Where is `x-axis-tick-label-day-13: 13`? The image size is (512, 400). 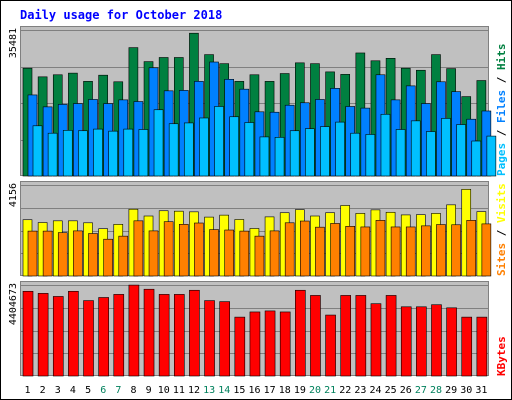 x-axis-tick-label-day-13: 13 is located at coordinates (209, 390).